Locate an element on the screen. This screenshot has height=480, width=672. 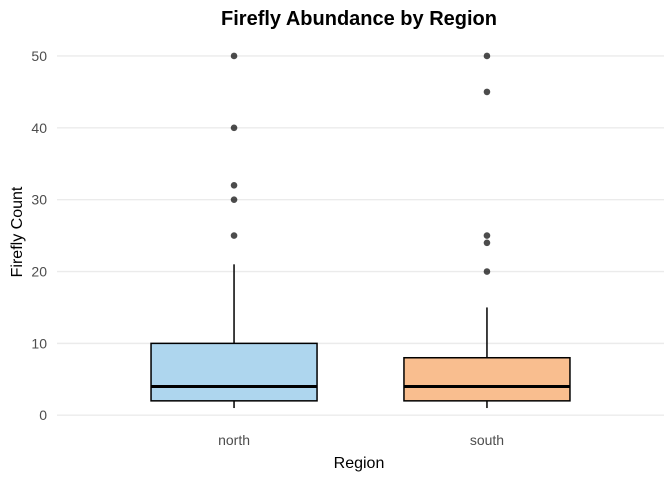
x-axis-title: Region is located at coordinates (359, 463).